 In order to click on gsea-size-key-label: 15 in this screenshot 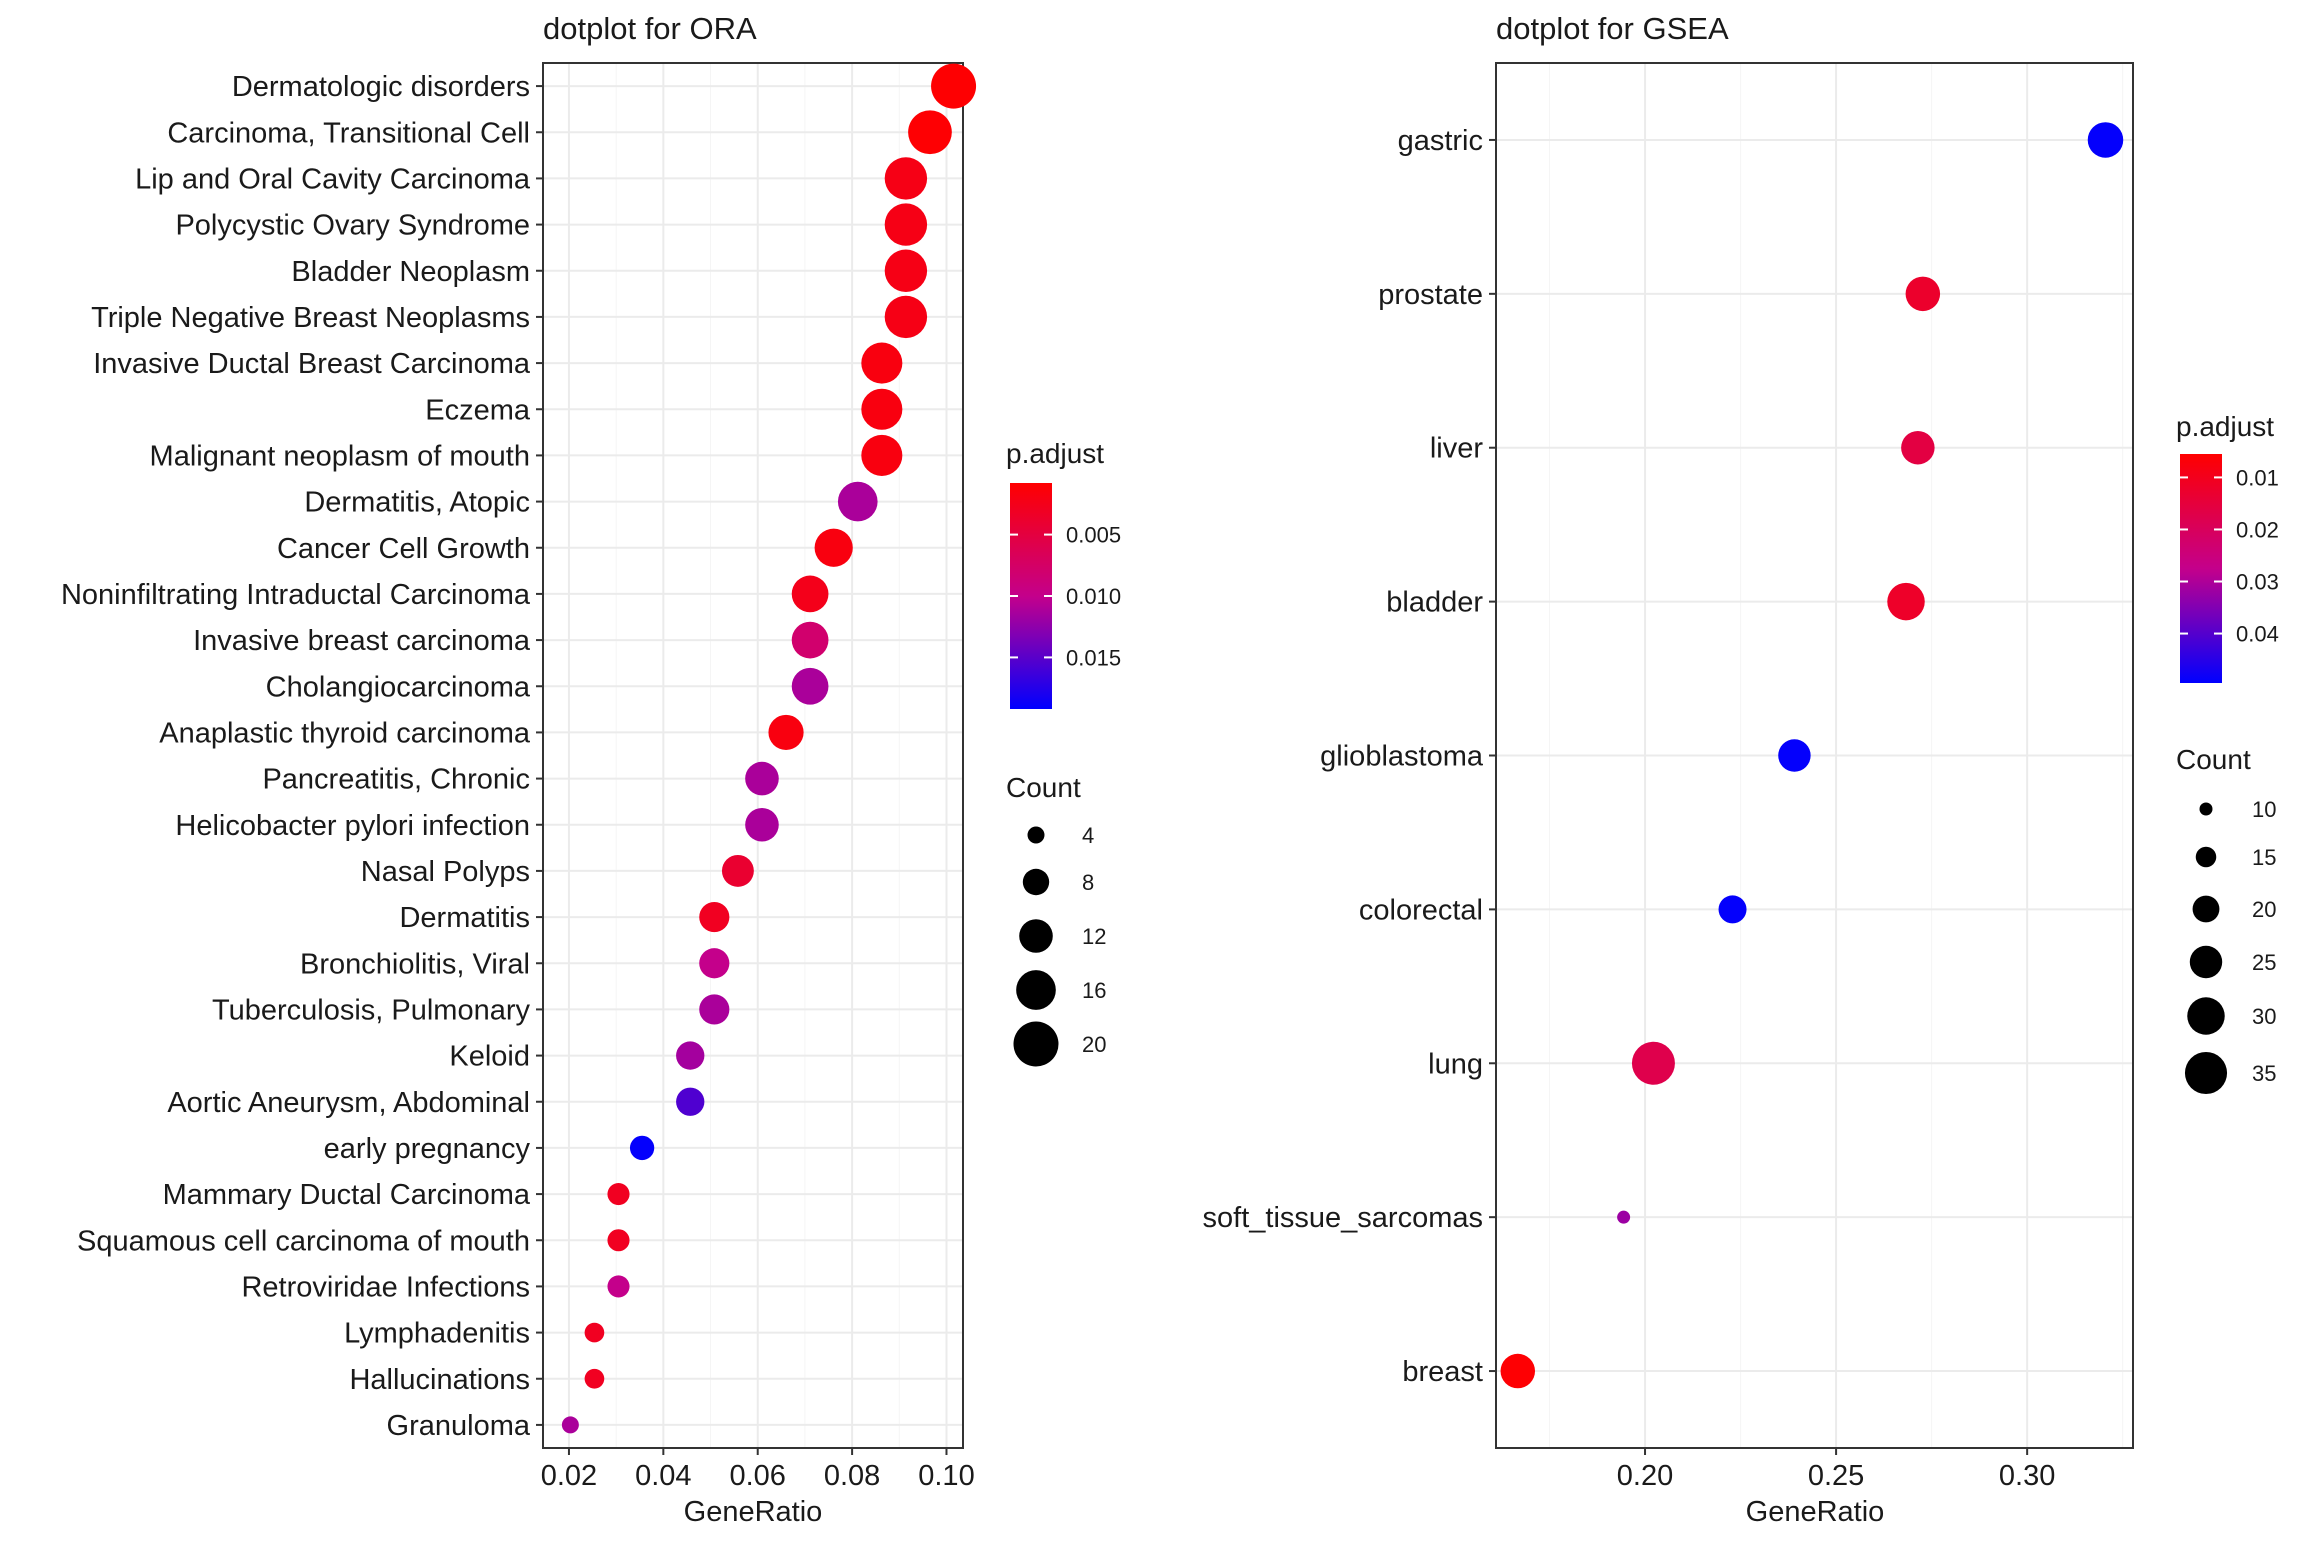, I will do `click(2264, 857)`.